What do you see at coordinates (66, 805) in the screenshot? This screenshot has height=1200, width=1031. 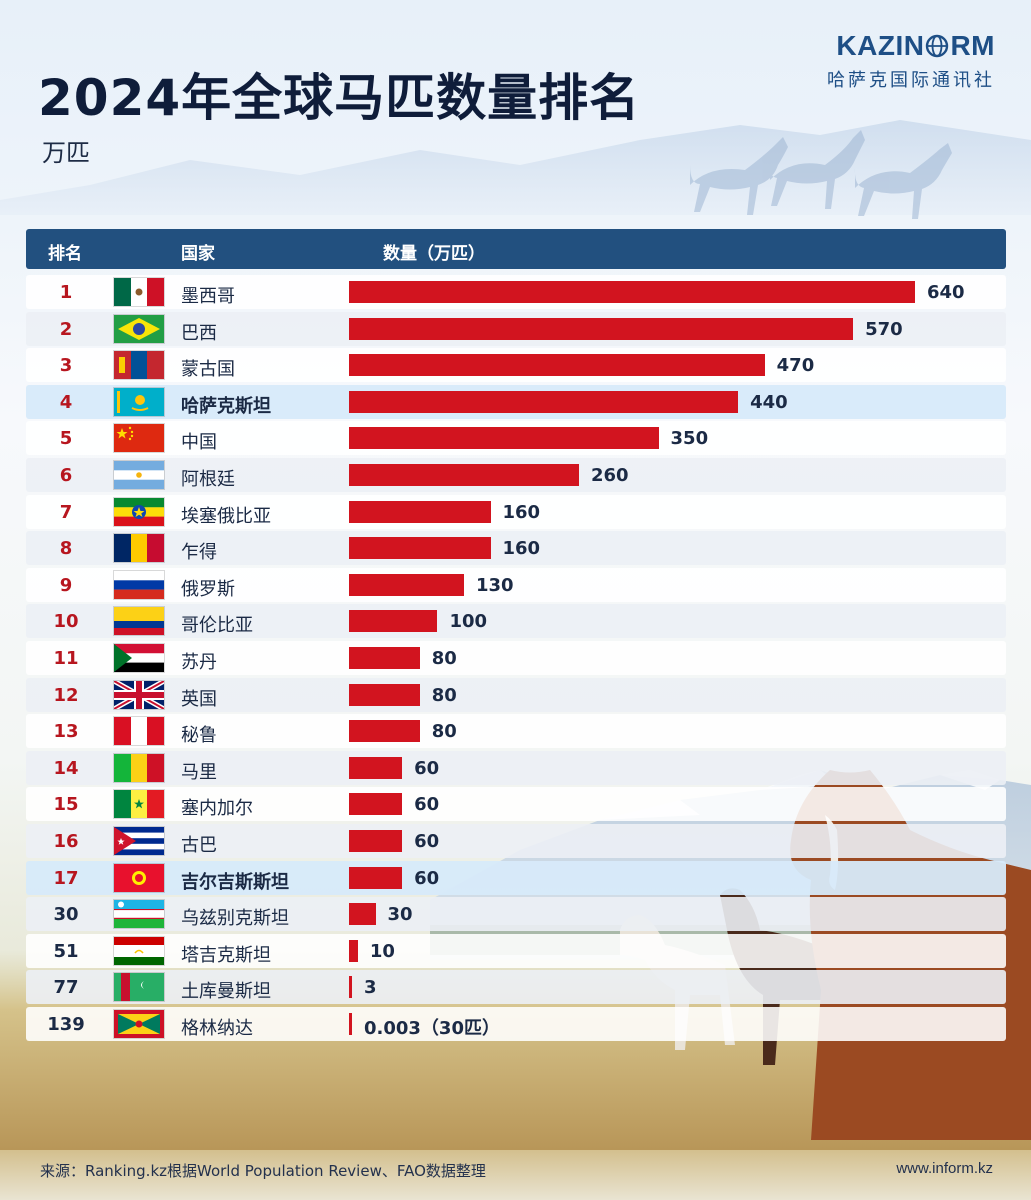 I see `rank-number: 15` at bounding box center [66, 805].